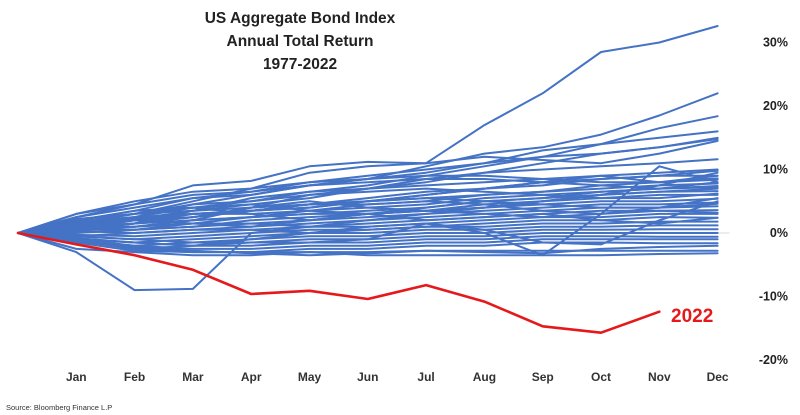  I want to click on annotation-2022-label: 2022, so click(692, 316).